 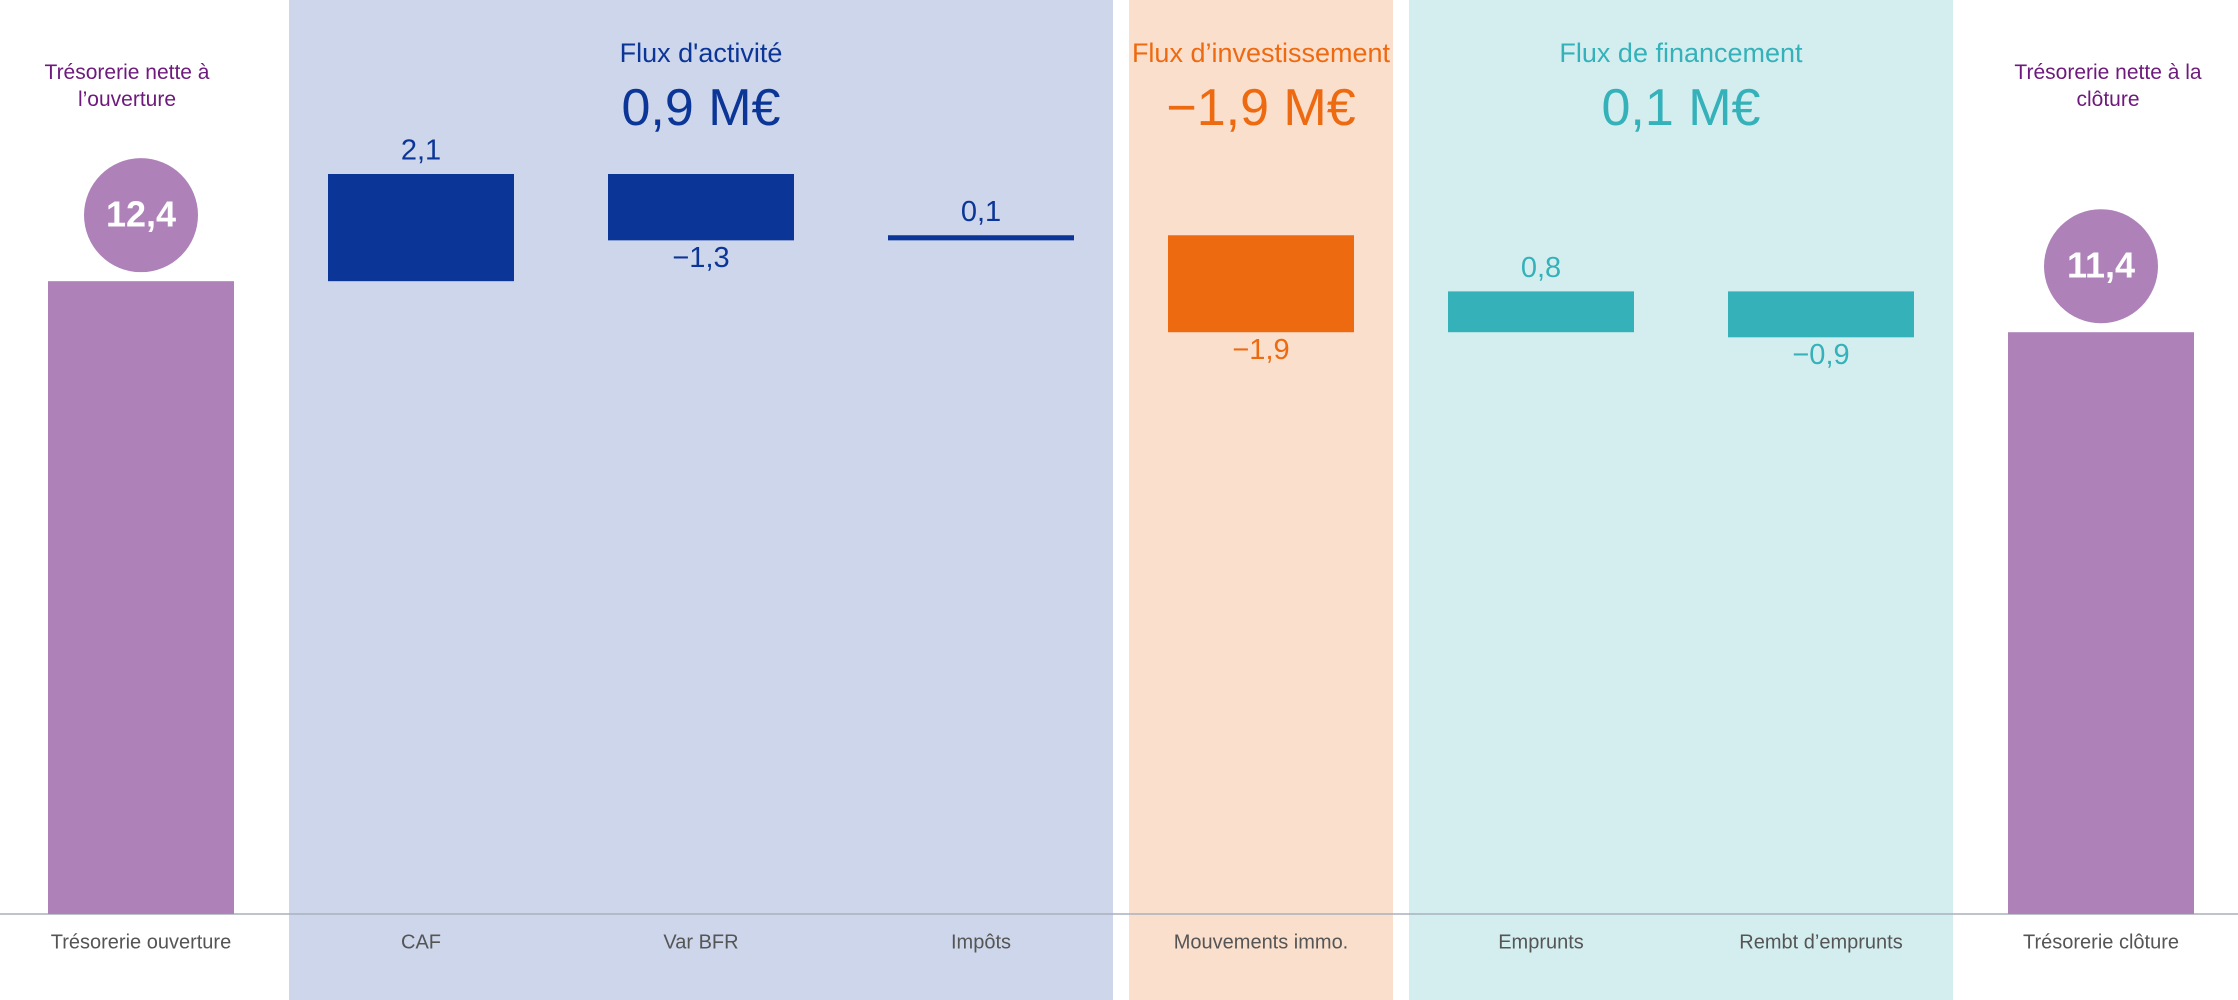 What do you see at coordinates (2101, 942) in the screenshot?
I see `category-label: Trésorerie clôture` at bounding box center [2101, 942].